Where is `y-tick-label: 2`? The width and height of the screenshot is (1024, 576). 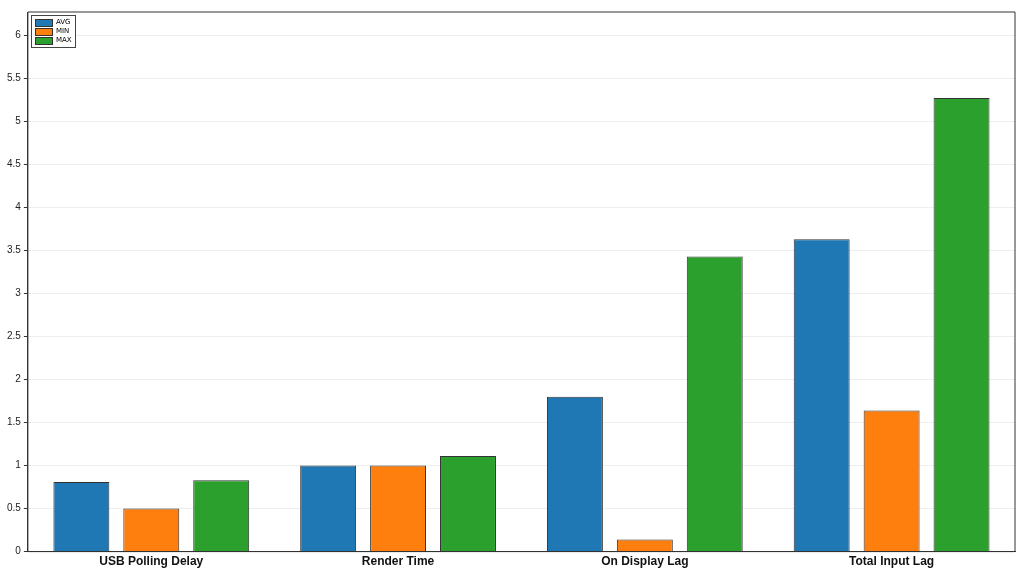 y-tick-label: 2 is located at coordinates (18, 379).